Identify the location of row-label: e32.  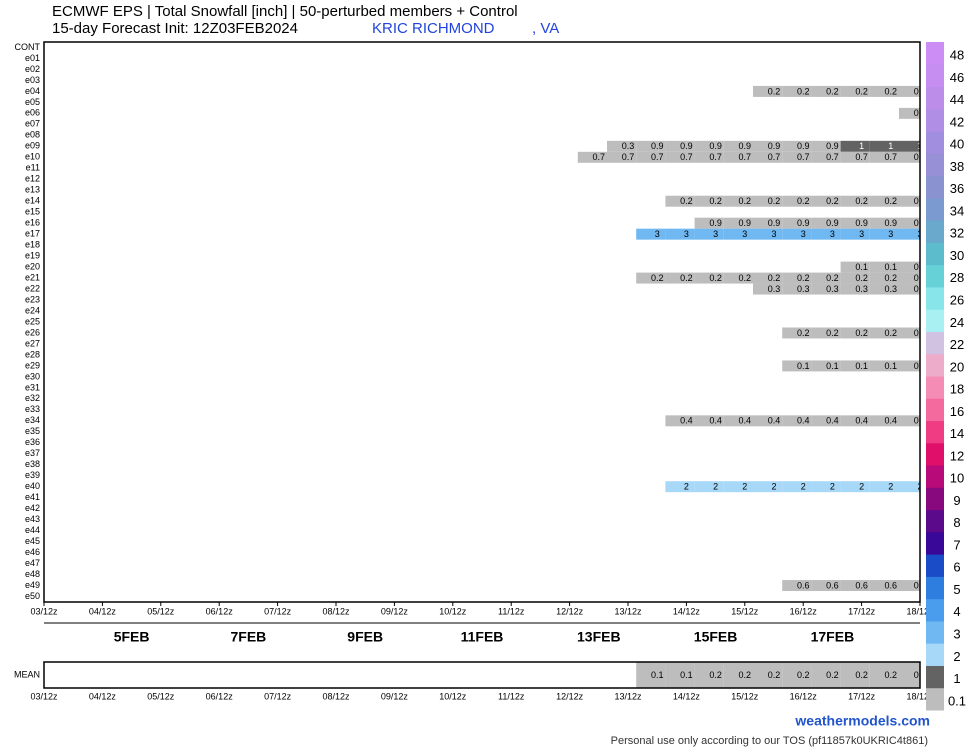
(32, 398).